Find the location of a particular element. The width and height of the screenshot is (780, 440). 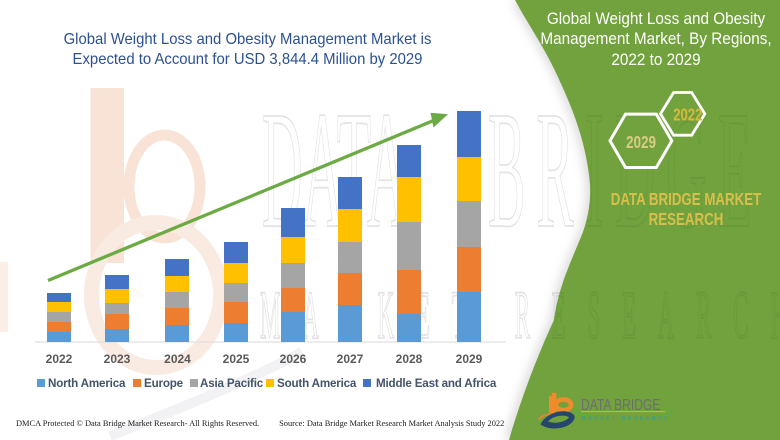

svg-text: DATA BRIDGE is located at coordinates (620, 404).